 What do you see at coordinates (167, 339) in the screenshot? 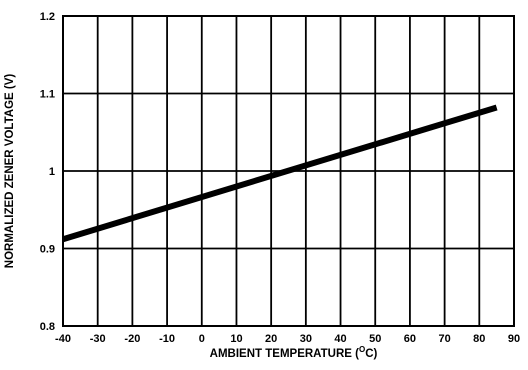
I see `x-tick-label: -10` at bounding box center [167, 339].